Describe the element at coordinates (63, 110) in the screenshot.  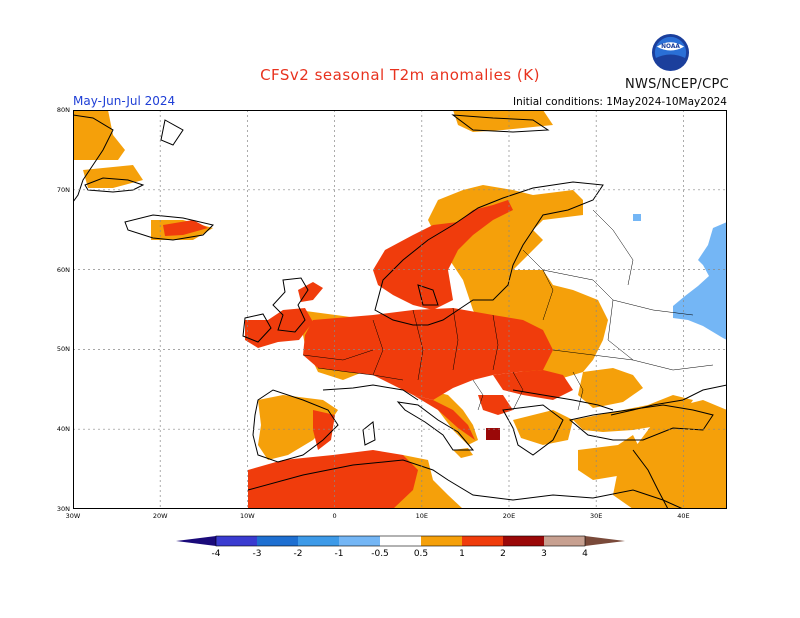
I see `lat-label: 80N` at that location.